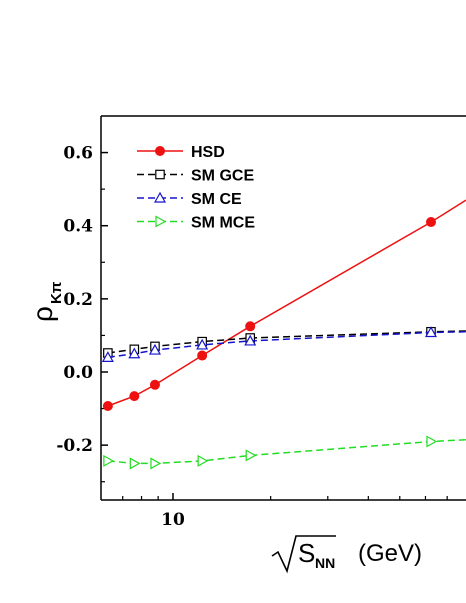  I want to click on legend-marker-sm-mce, so click(161, 221).